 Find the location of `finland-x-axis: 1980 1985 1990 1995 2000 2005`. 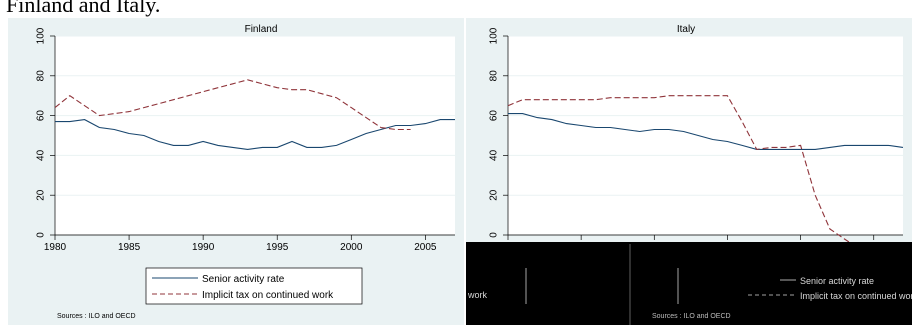

finland-x-axis: 1980 1985 1990 1995 2000 2005 is located at coordinates (249, 243).